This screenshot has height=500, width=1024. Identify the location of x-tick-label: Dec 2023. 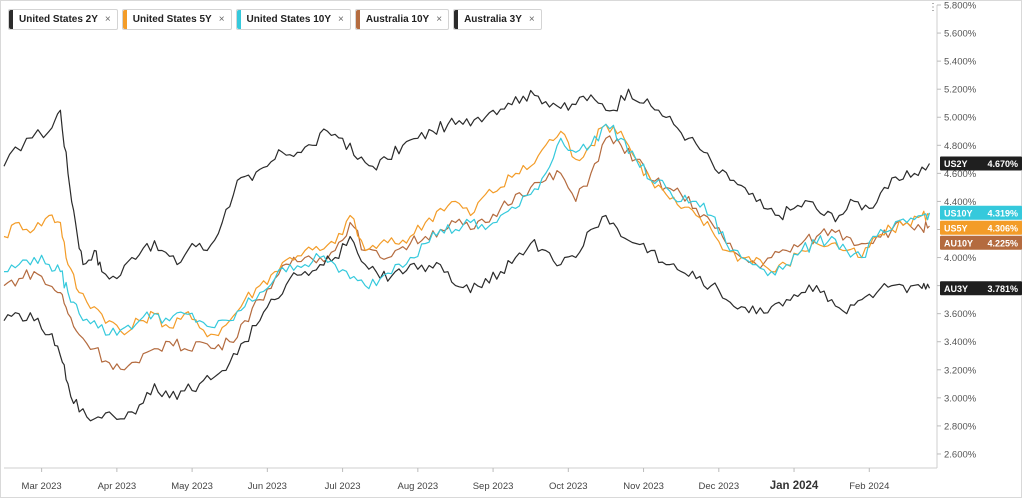
(718, 486).